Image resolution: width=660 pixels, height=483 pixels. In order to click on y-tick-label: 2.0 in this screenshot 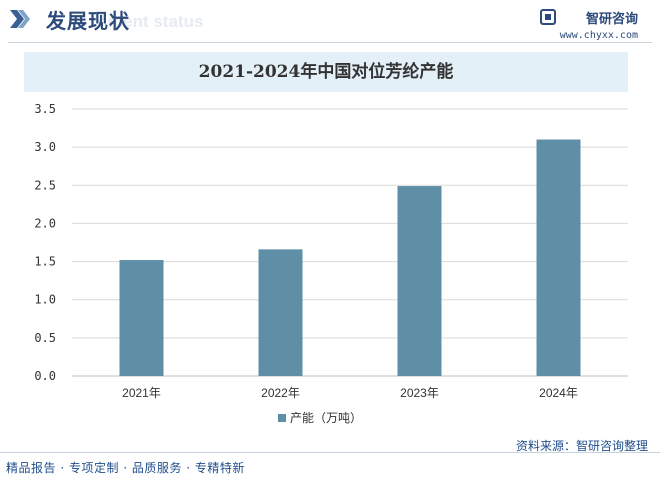, I will do `click(45, 223)`.